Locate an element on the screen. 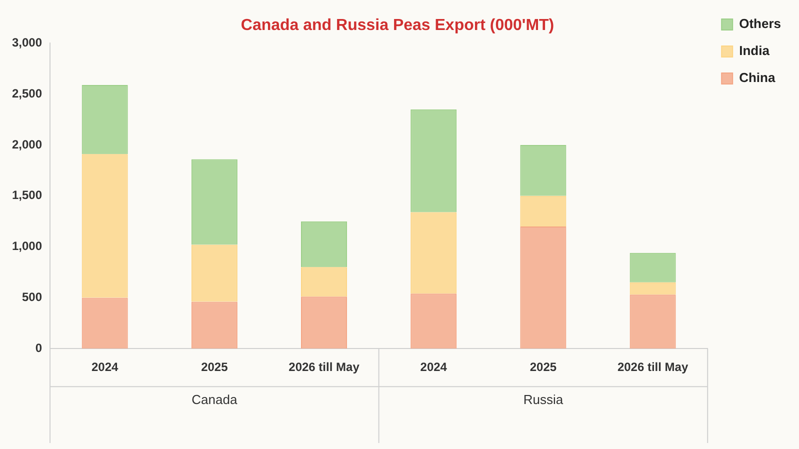 This screenshot has height=449, width=799. legend-label: Others is located at coordinates (760, 24).